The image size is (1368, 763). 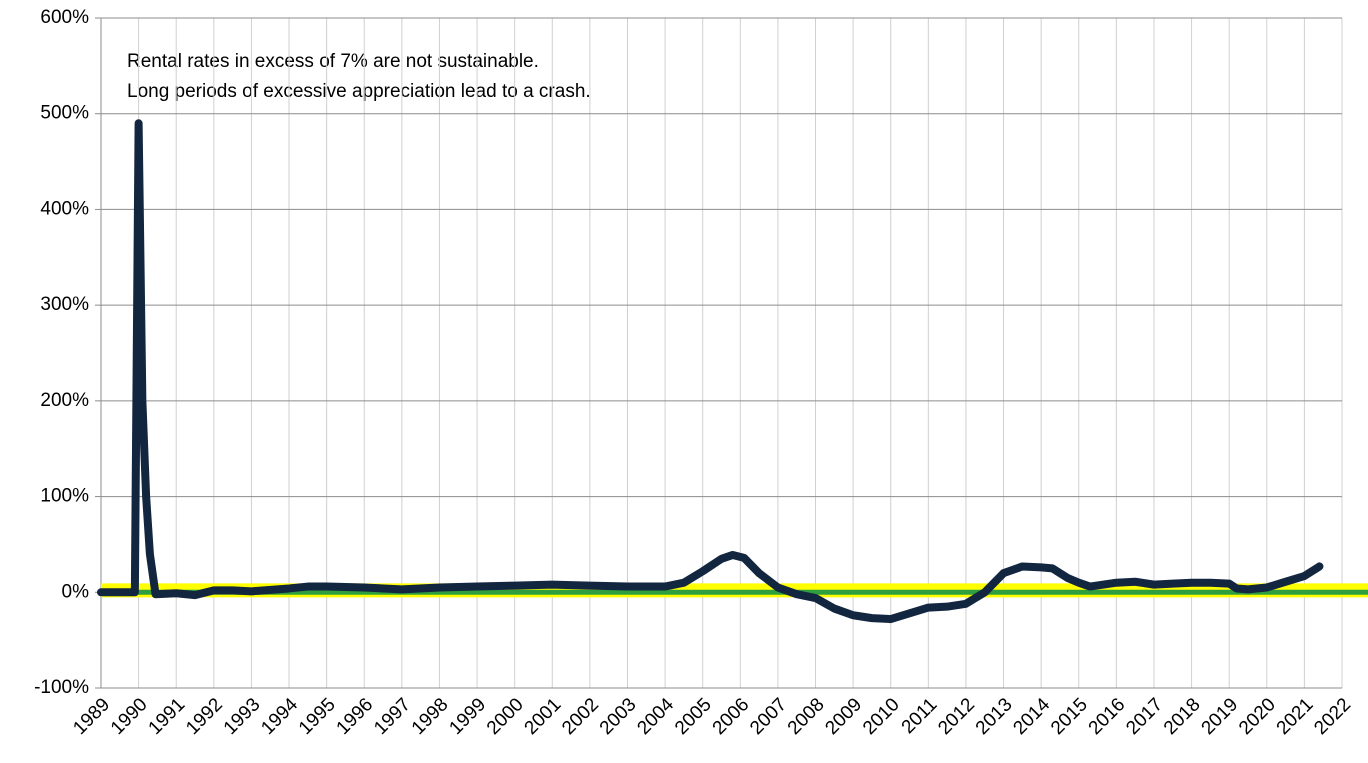 What do you see at coordinates (956, 716) in the screenshot?
I see `x-tick-label: 2012` at bounding box center [956, 716].